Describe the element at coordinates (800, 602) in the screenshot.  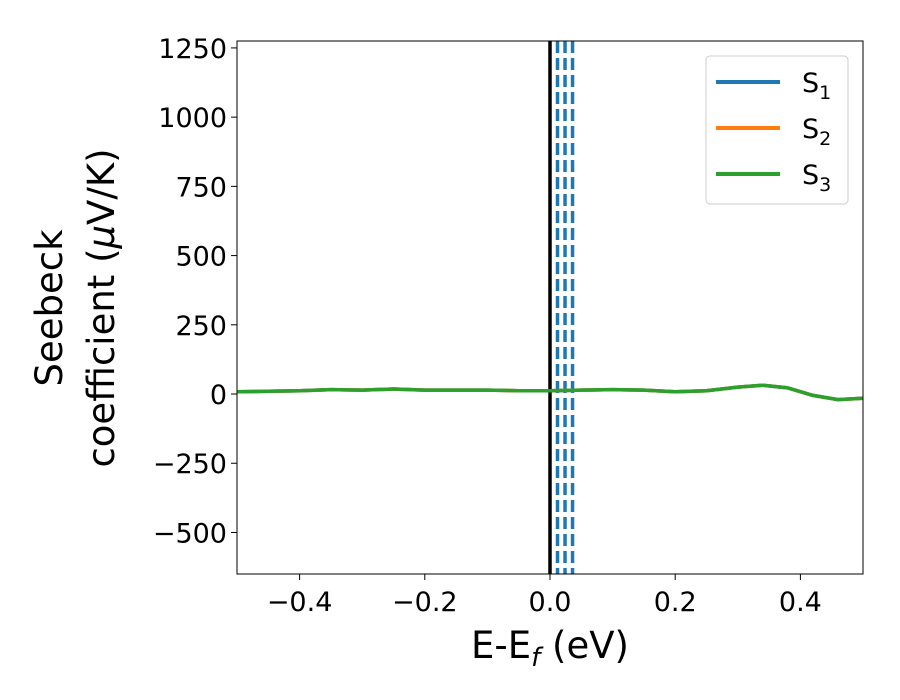
I see `x-tick-label: 0.4` at that location.